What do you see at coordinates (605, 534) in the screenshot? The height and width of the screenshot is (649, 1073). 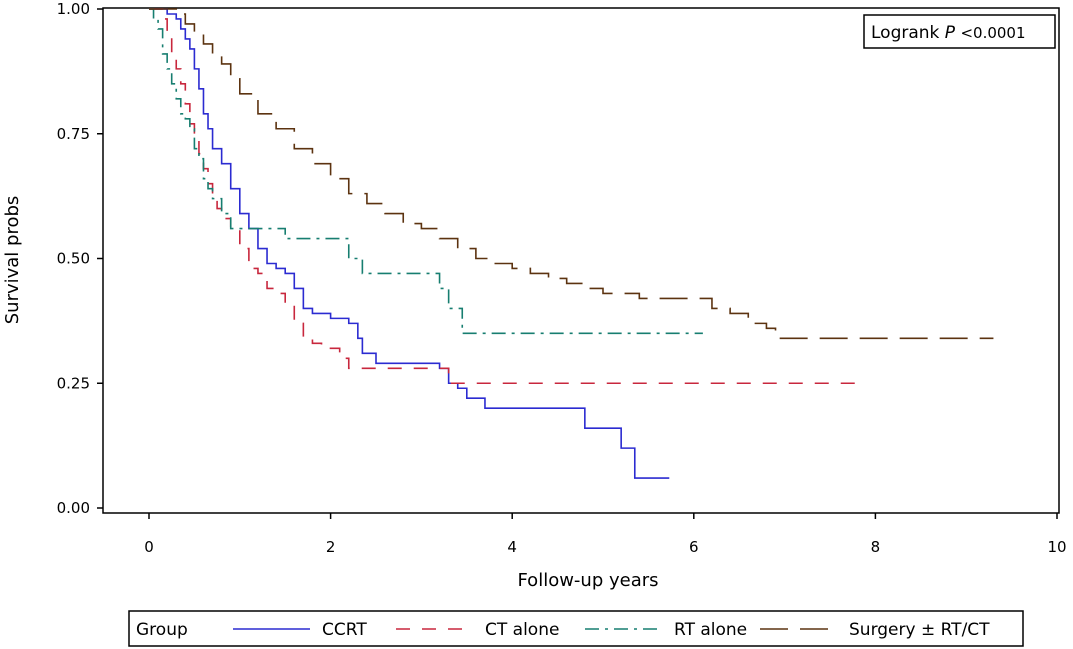 I see `x-axis: 0 2 4 6 8 10` at bounding box center [605, 534].